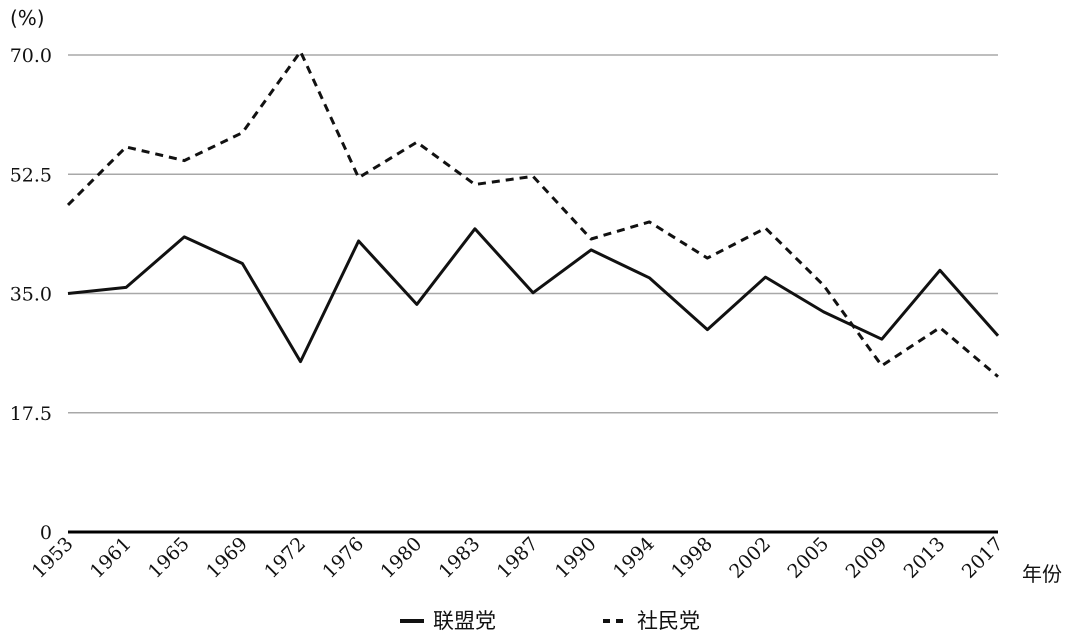 The width and height of the screenshot is (1083, 636). I want to click on x-tick-label: 1998, so click(692, 558).